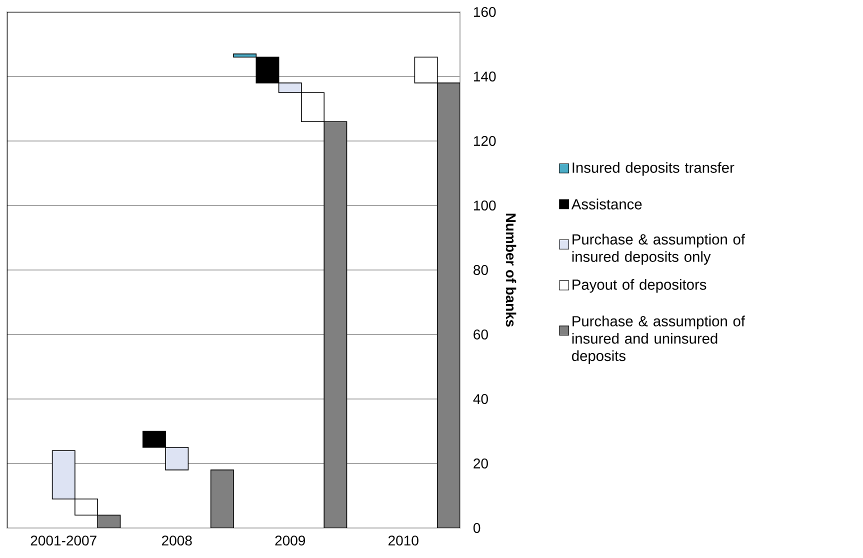 The height and width of the screenshot is (558, 863). Describe the element at coordinates (485, 141) in the screenshot. I see `y-tick-label: 120` at that location.